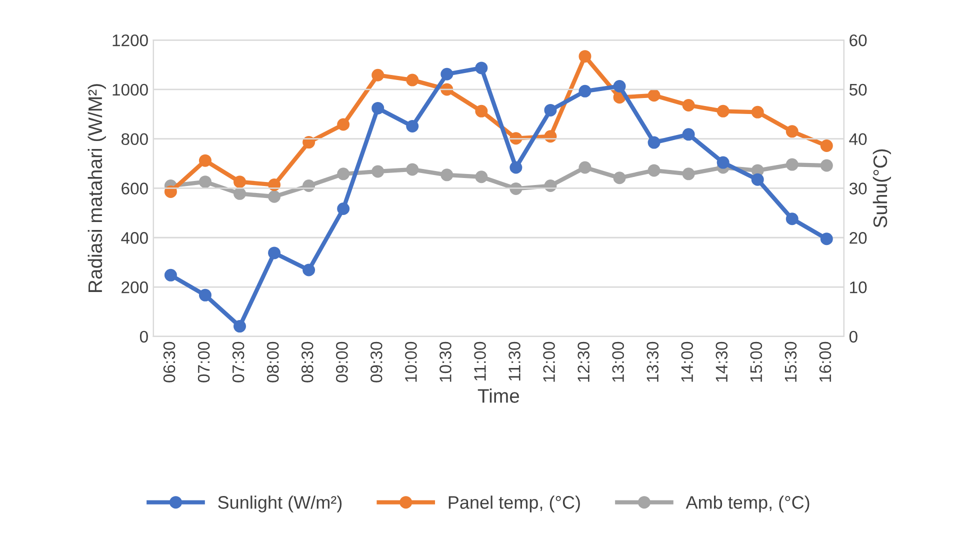 This screenshot has width=959, height=534. I want to click on x-tick-label: 11:30, so click(514, 361).